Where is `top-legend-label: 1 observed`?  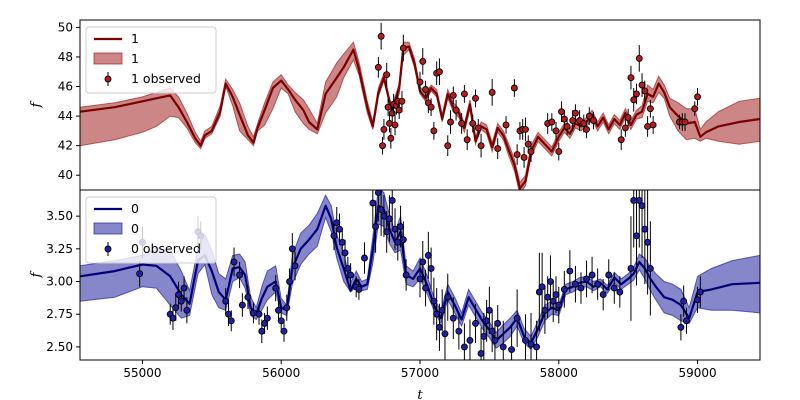
top-legend-label: 1 observed is located at coordinates (166, 78).